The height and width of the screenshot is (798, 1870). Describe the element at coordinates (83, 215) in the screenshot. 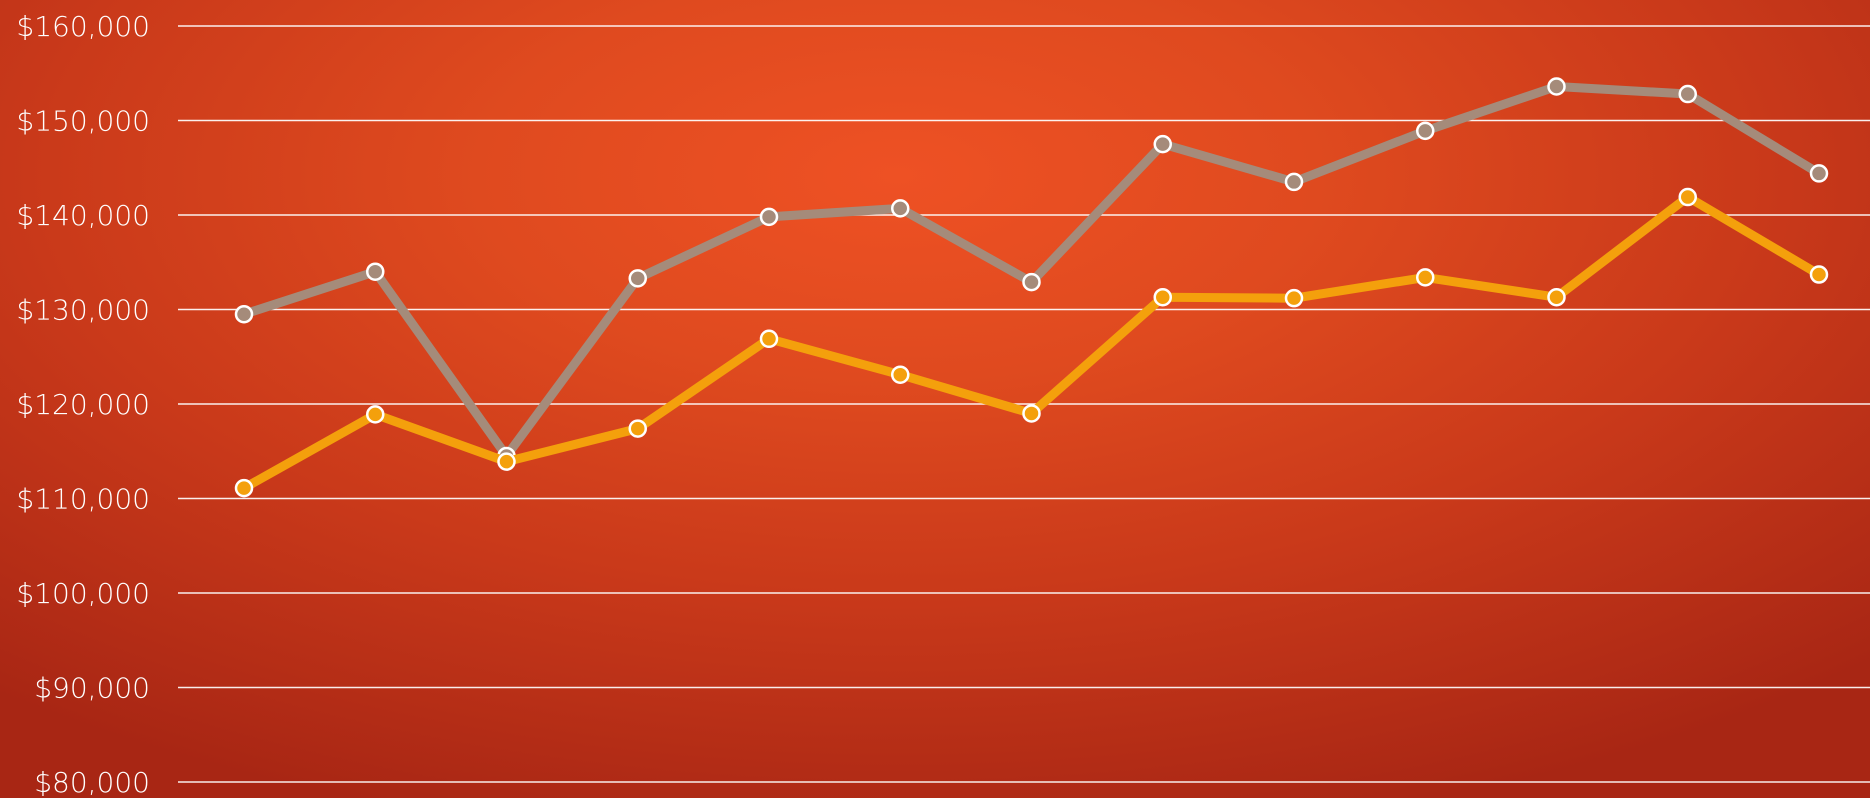

I see `y-tick-label: $140,000` at that location.